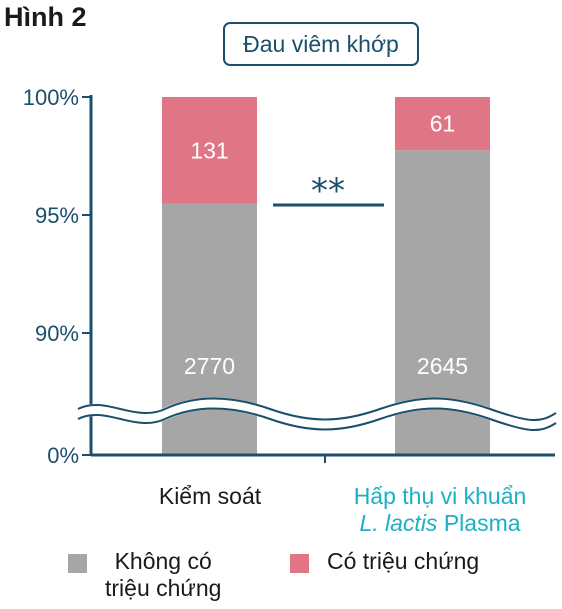  What do you see at coordinates (57, 215) in the screenshot?
I see `y-tick-label-3: 95%` at bounding box center [57, 215].